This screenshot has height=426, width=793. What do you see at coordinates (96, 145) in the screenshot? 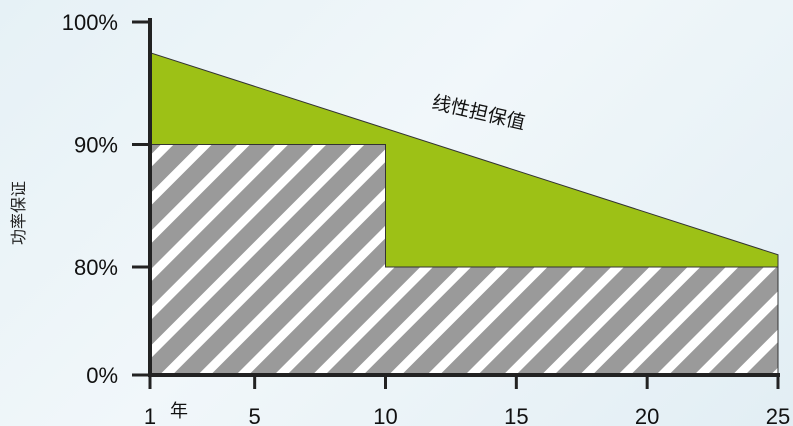
I see `y-tick-label: 90%` at bounding box center [96, 145].